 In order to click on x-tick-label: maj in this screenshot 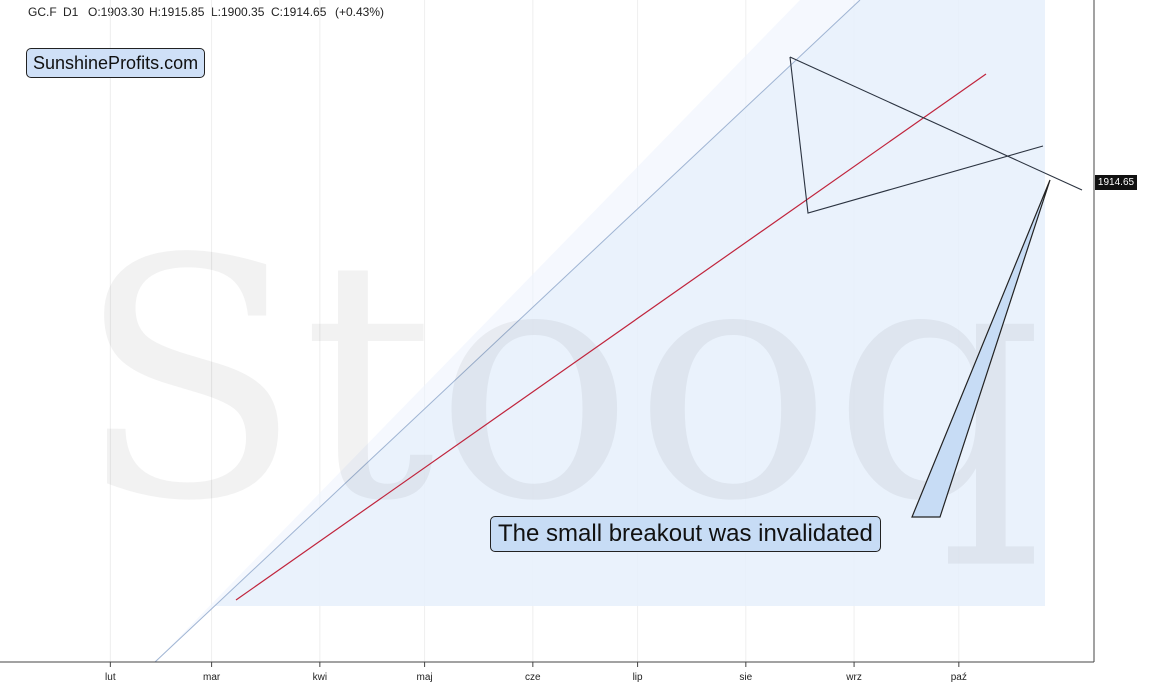, I will do `click(425, 677)`.